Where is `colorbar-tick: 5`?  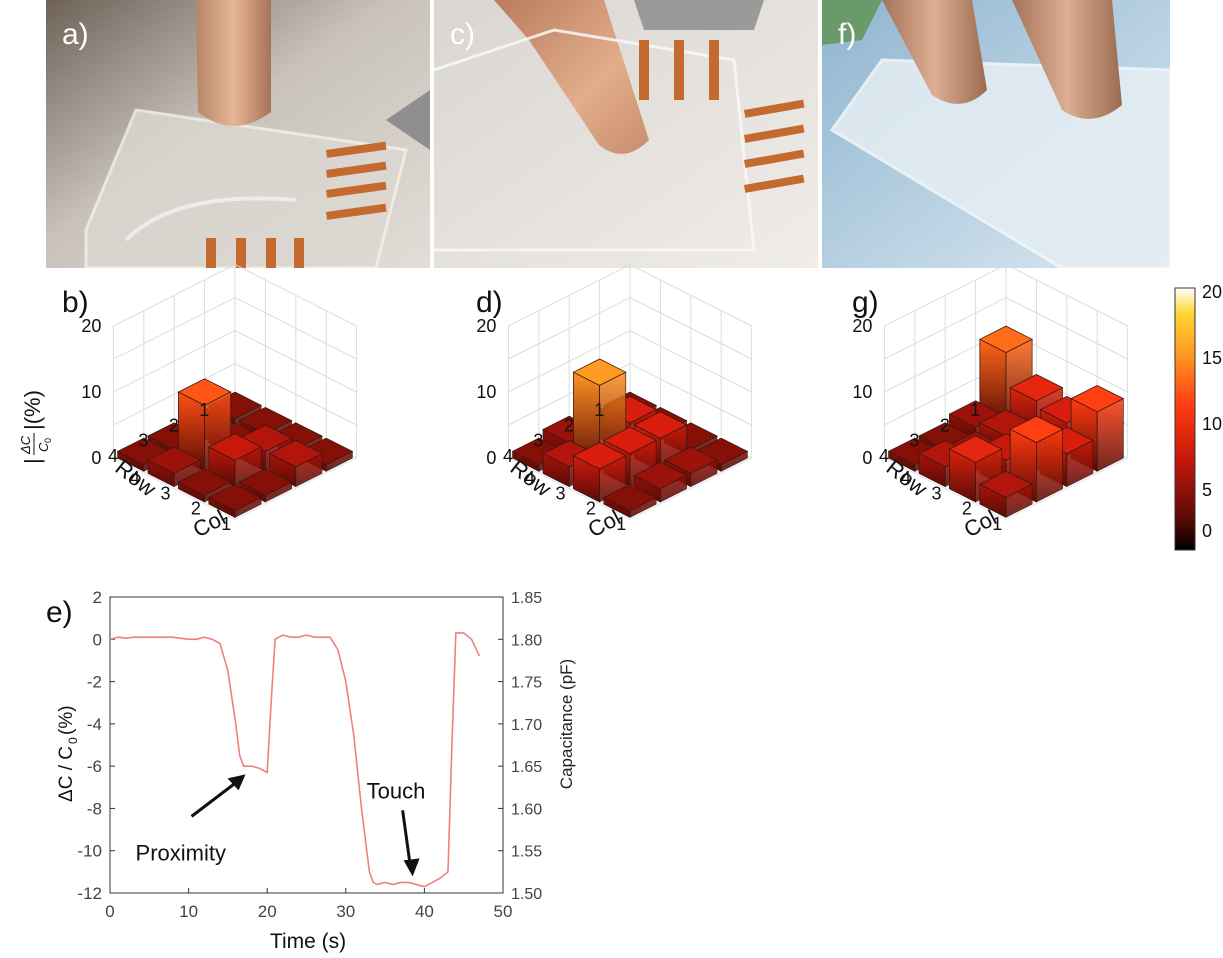
colorbar-tick: 5 is located at coordinates (1207, 490).